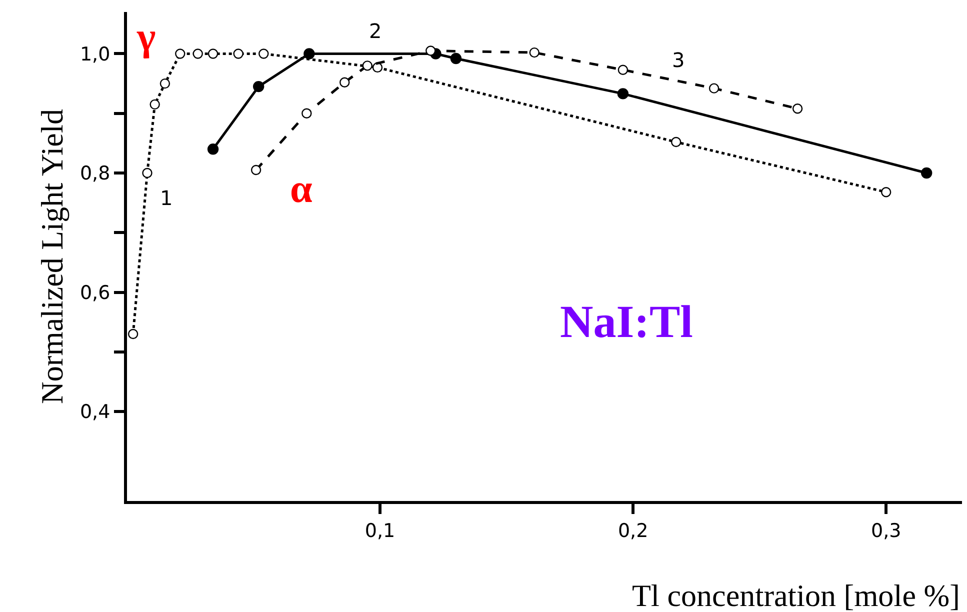  I want to click on annotation: γ, so click(146, 36).